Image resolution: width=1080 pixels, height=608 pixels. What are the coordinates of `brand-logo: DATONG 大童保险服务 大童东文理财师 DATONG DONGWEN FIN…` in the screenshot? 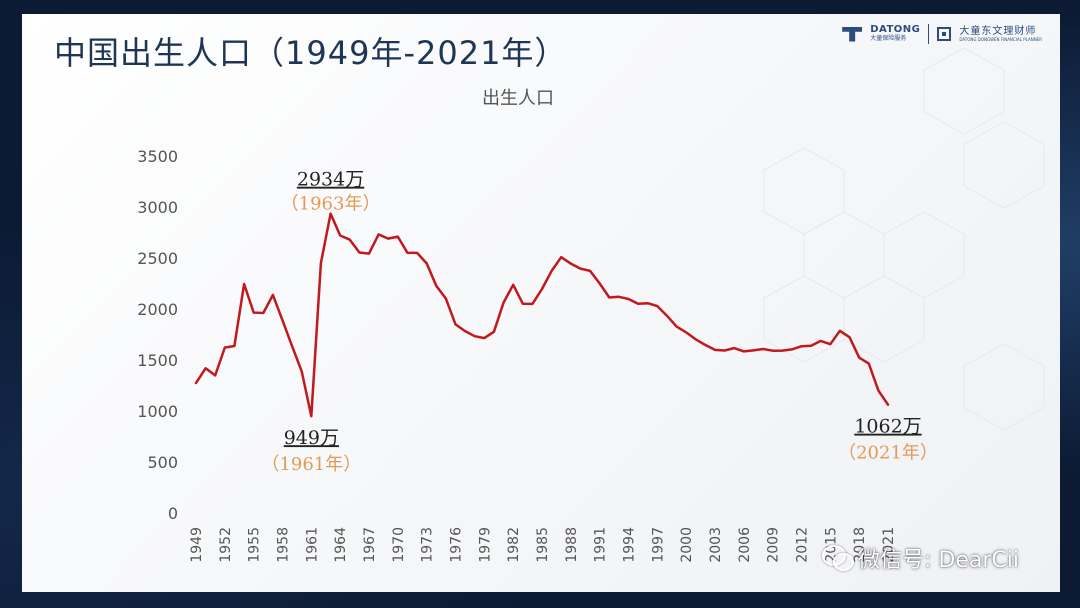 It's located at (942, 34).